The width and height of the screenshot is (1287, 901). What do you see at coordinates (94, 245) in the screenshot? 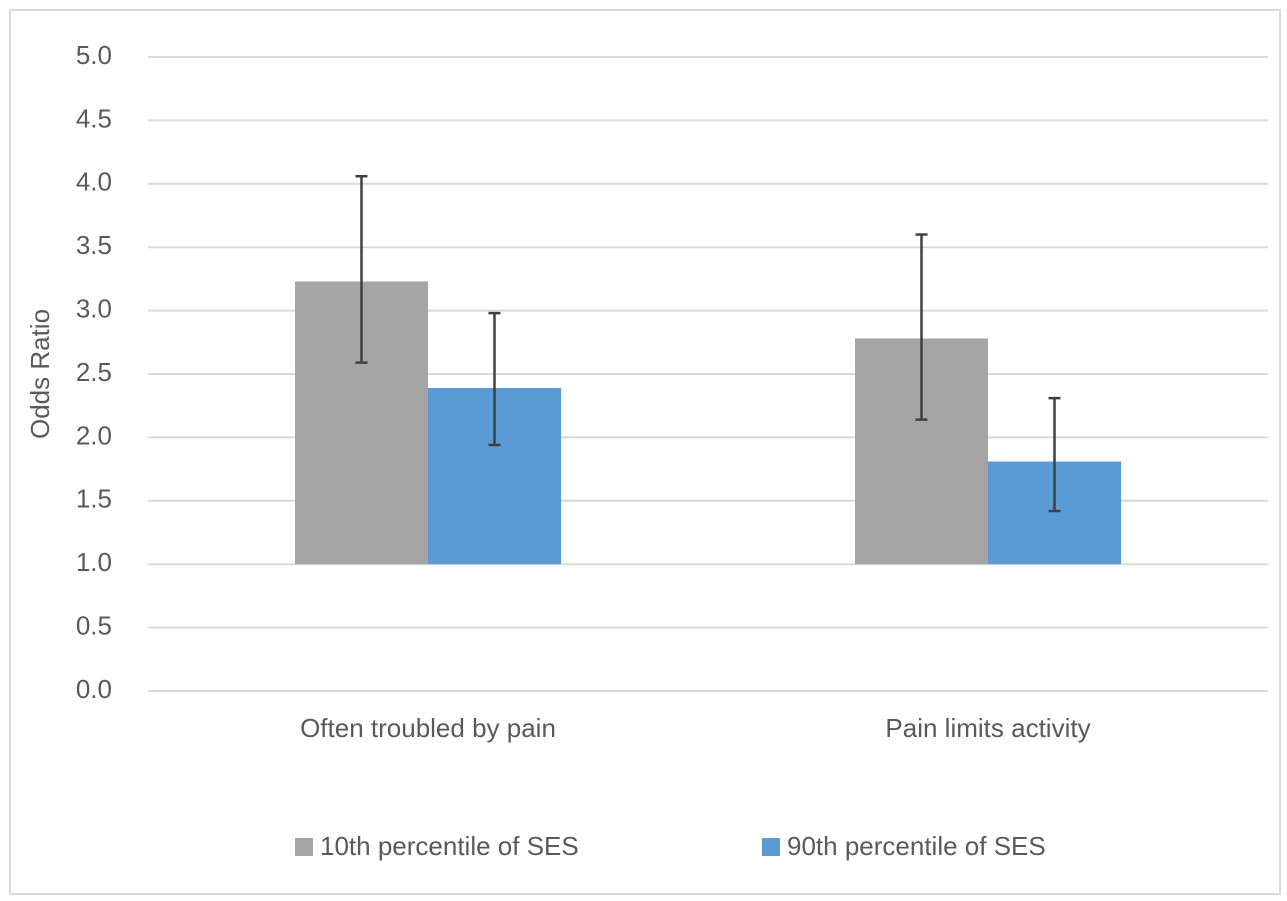
I see `y-tick-label: 3.5` at bounding box center [94, 245].